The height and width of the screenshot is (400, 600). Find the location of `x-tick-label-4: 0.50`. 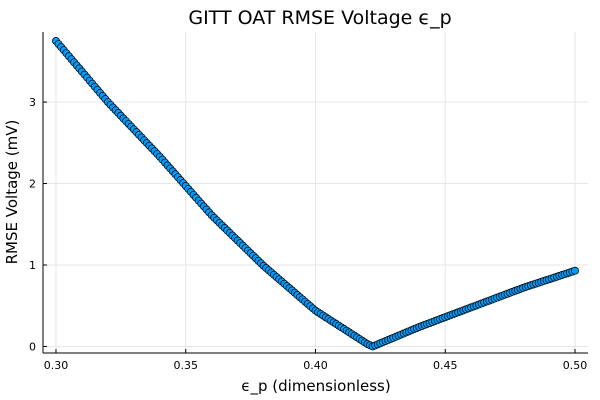

x-tick-label-4: 0.50 is located at coordinates (575, 365).